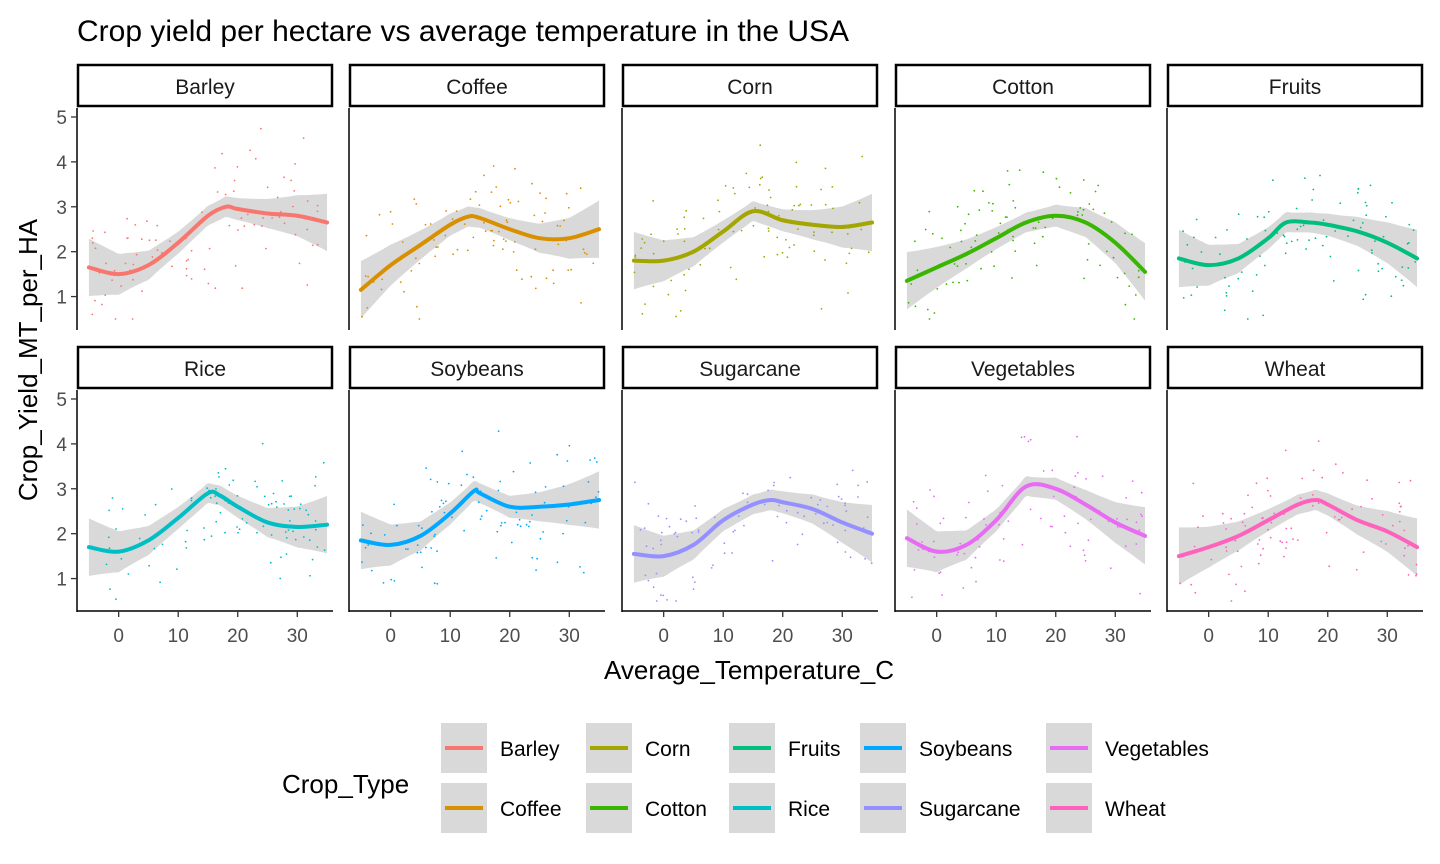 Image resolution: width=1440 pixels, height=864 pixels. Describe the element at coordinates (390, 636) in the screenshot. I see `x-tick-label: 0` at that location.